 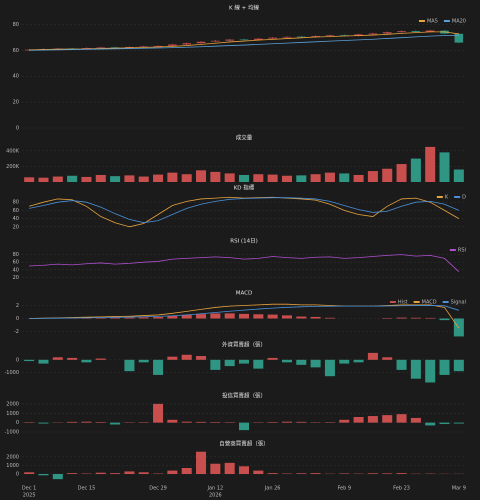 What do you see at coordinates (244, 444) in the screenshot?
I see `panel-title: 自營商買賣超（張）` at bounding box center [244, 444].